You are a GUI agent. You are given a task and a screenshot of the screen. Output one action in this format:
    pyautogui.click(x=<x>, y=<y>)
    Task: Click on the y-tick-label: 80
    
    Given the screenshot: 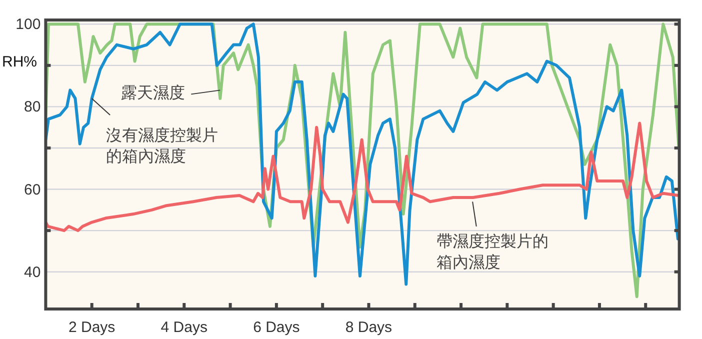 What is the action you would take?
    pyautogui.click(x=32, y=107)
    